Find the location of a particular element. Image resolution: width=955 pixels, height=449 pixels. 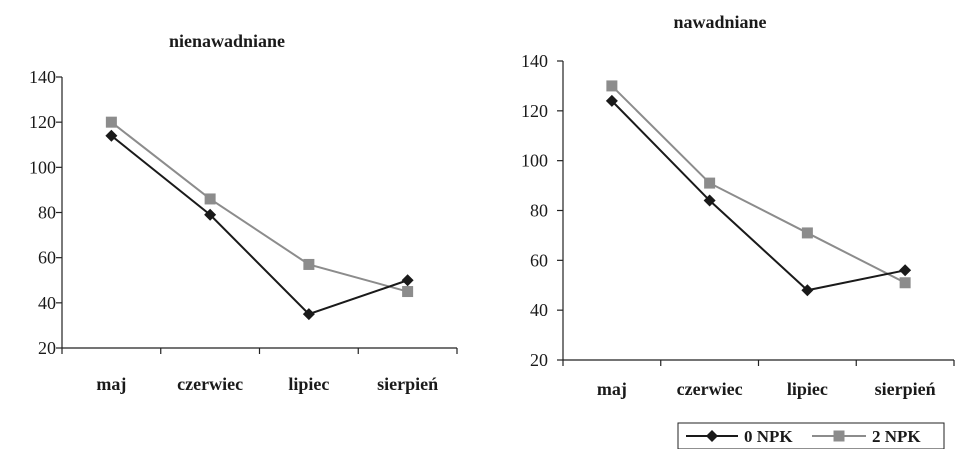

legend: 0 NPK 2 NPK is located at coordinates (811, 435).